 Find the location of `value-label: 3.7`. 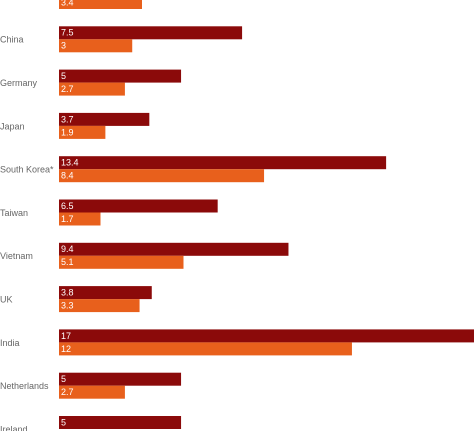

value-label: 3.7 is located at coordinates (67, 119).